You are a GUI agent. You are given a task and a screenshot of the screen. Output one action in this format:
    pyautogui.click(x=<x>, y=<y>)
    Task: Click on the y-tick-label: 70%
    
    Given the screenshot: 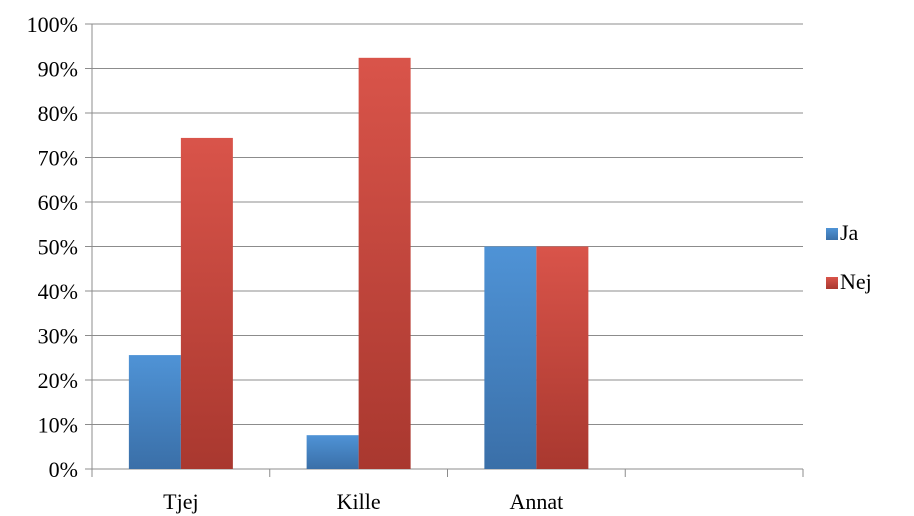 What is the action you would take?
    pyautogui.click(x=58, y=158)
    